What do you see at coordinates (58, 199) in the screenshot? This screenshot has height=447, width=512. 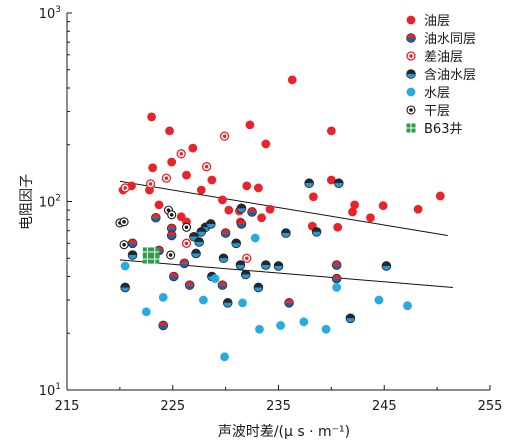 I see `y-tick-exponent: 2` at bounding box center [58, 199].